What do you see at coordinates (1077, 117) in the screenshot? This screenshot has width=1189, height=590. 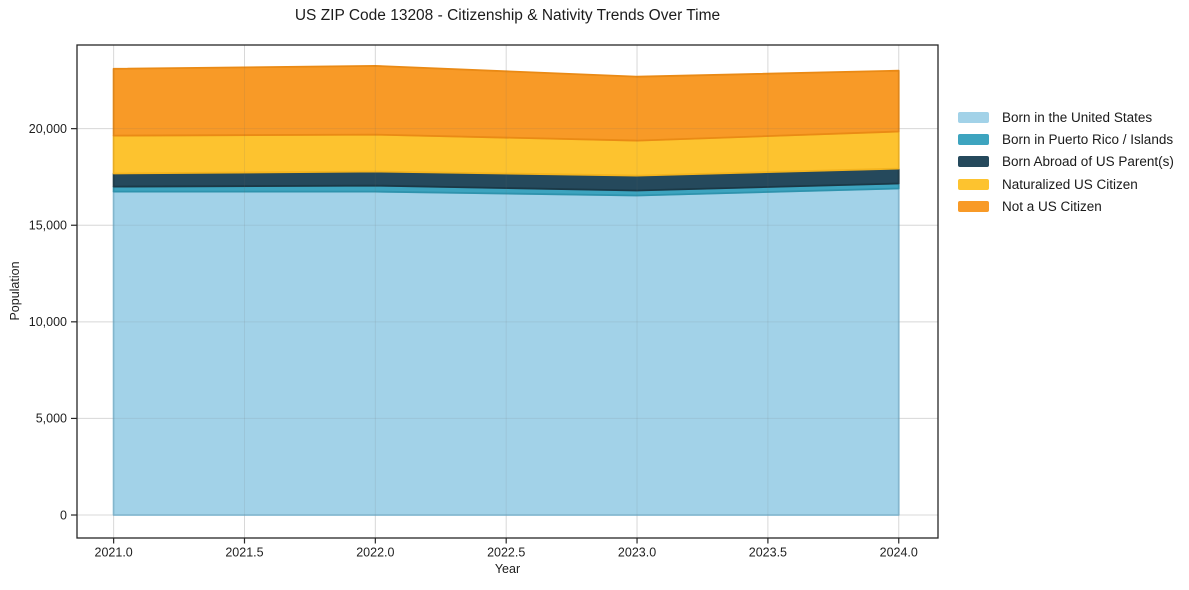 I see `legend-label: Born in the United States` at bounding box center [1077, 117].